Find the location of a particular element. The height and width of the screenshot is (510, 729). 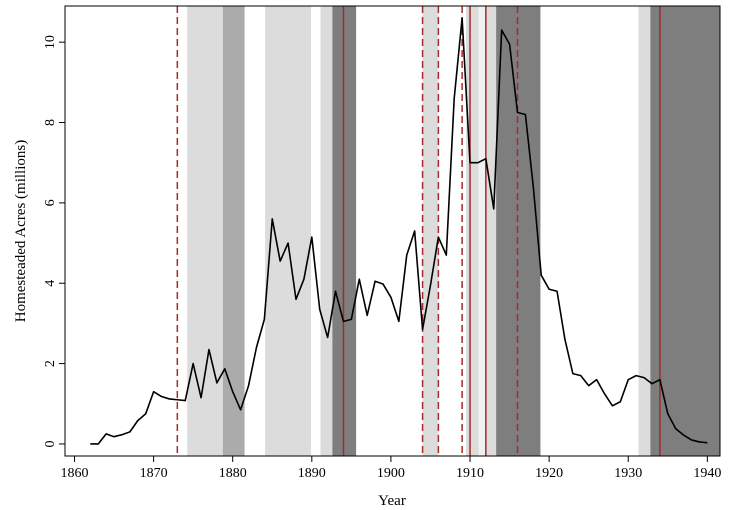

y-tick-label-6: 6 is located at coordinates (50, 202).